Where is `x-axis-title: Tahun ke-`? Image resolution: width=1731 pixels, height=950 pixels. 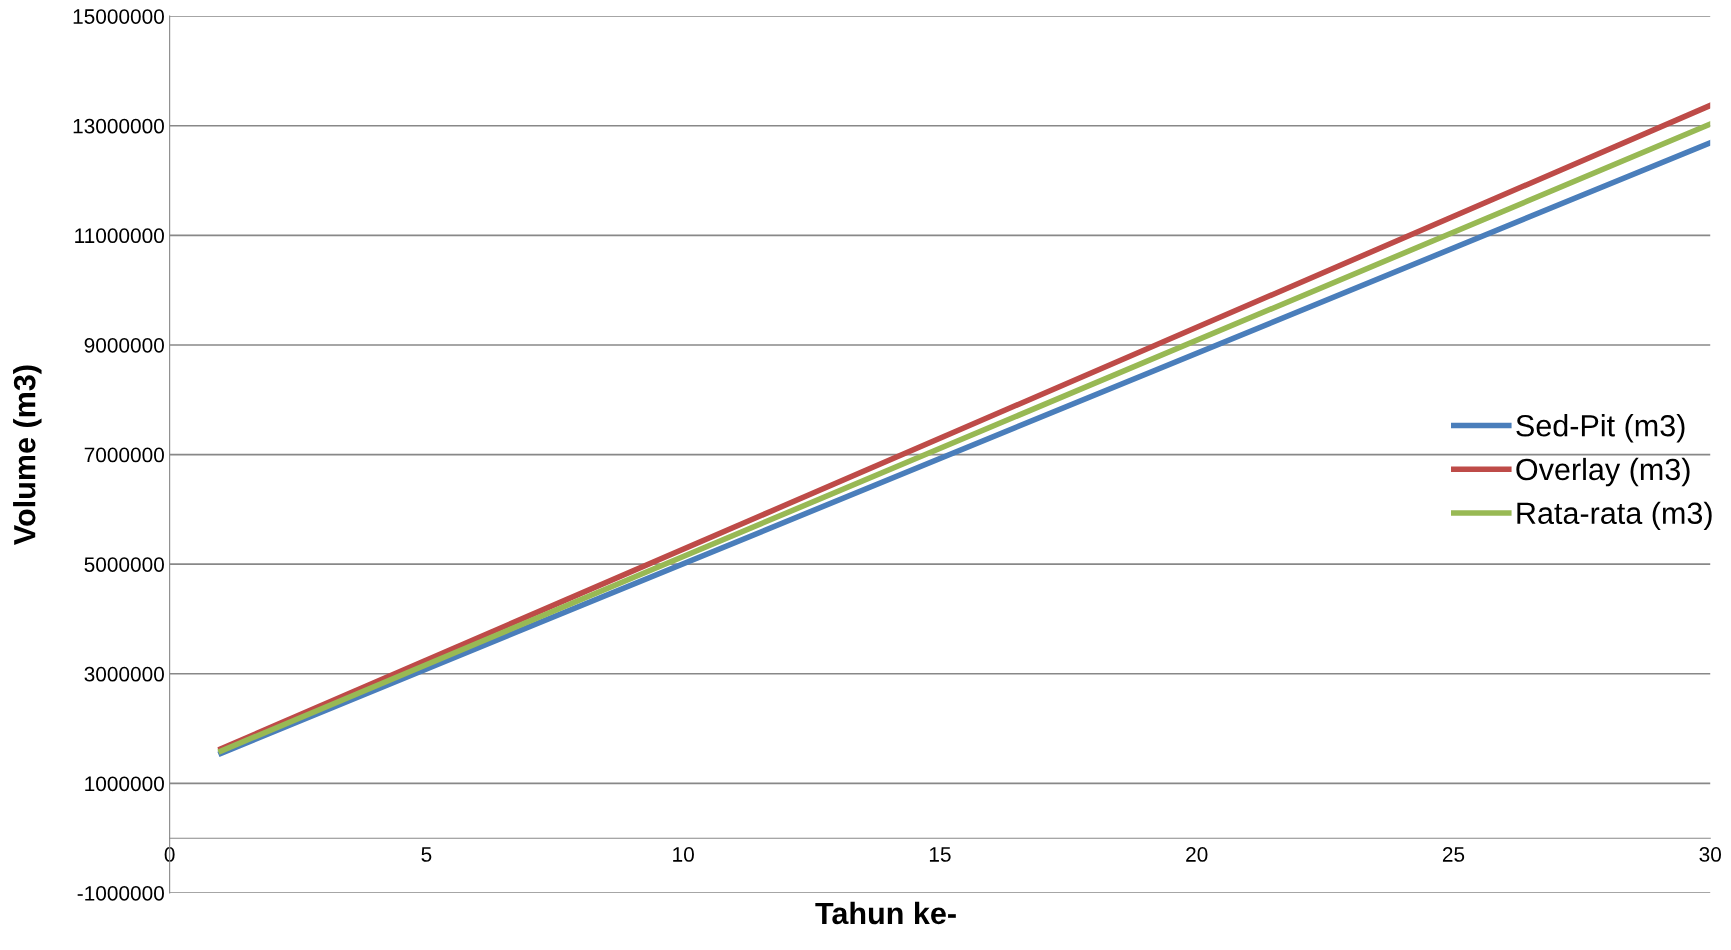 x-axis-title: Tahun ke- is located at coordinates (885, 913).